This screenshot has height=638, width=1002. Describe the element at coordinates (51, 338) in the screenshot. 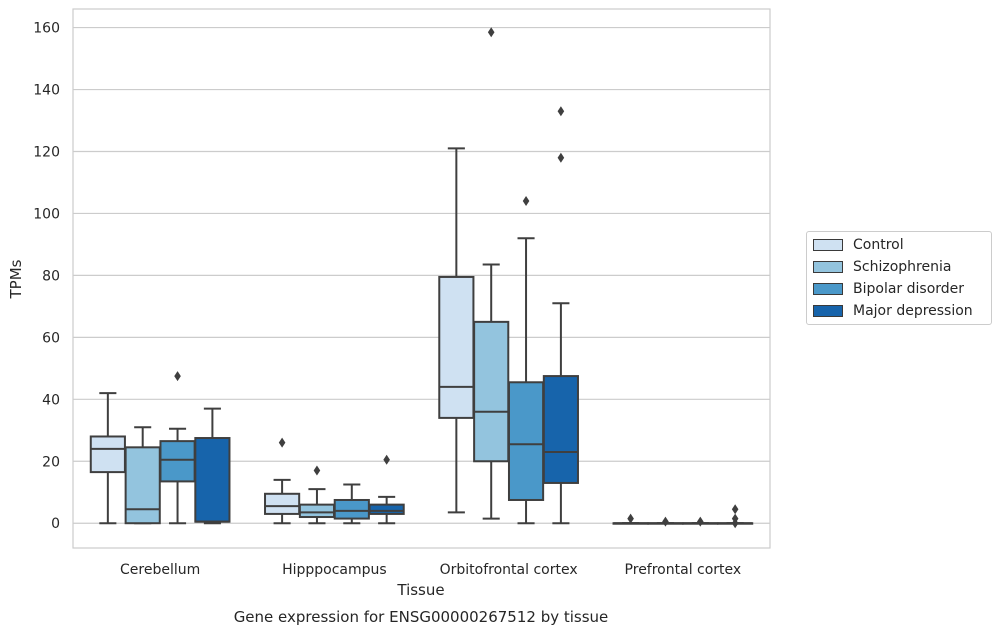

I see `y-tick-label: 60` at that location.